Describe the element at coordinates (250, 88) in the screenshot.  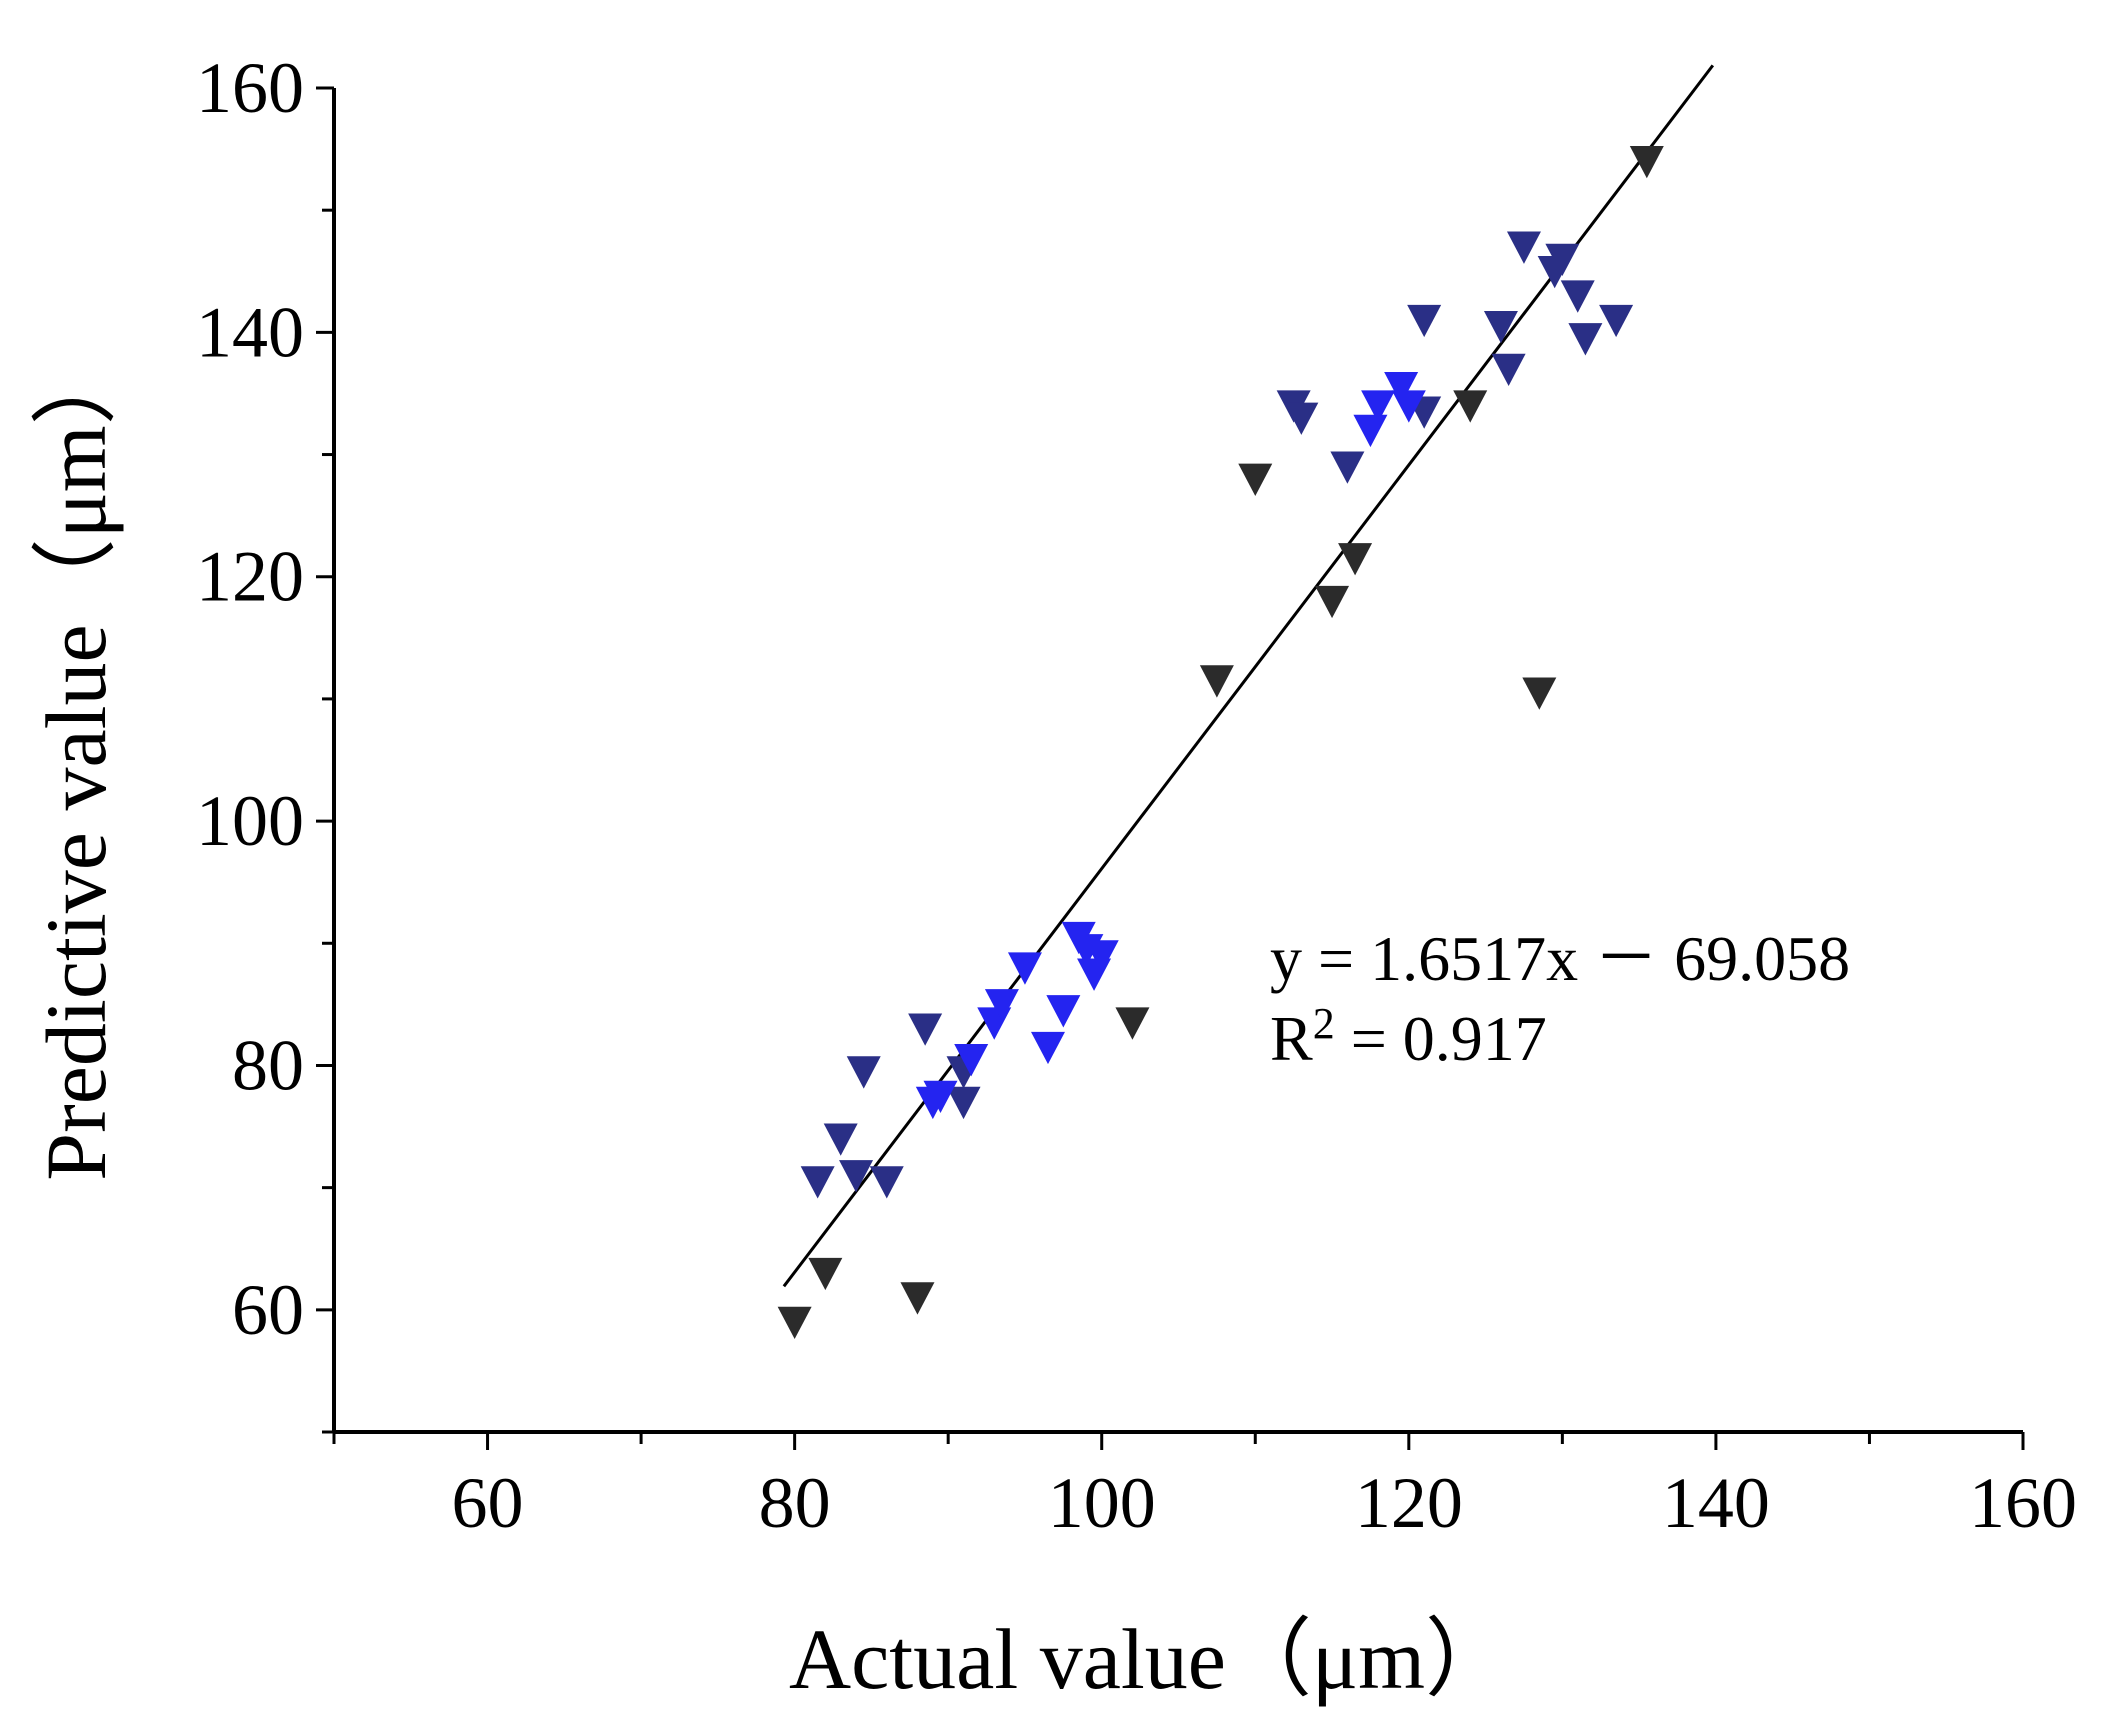
I see `y-tick-label: 160` at that location.